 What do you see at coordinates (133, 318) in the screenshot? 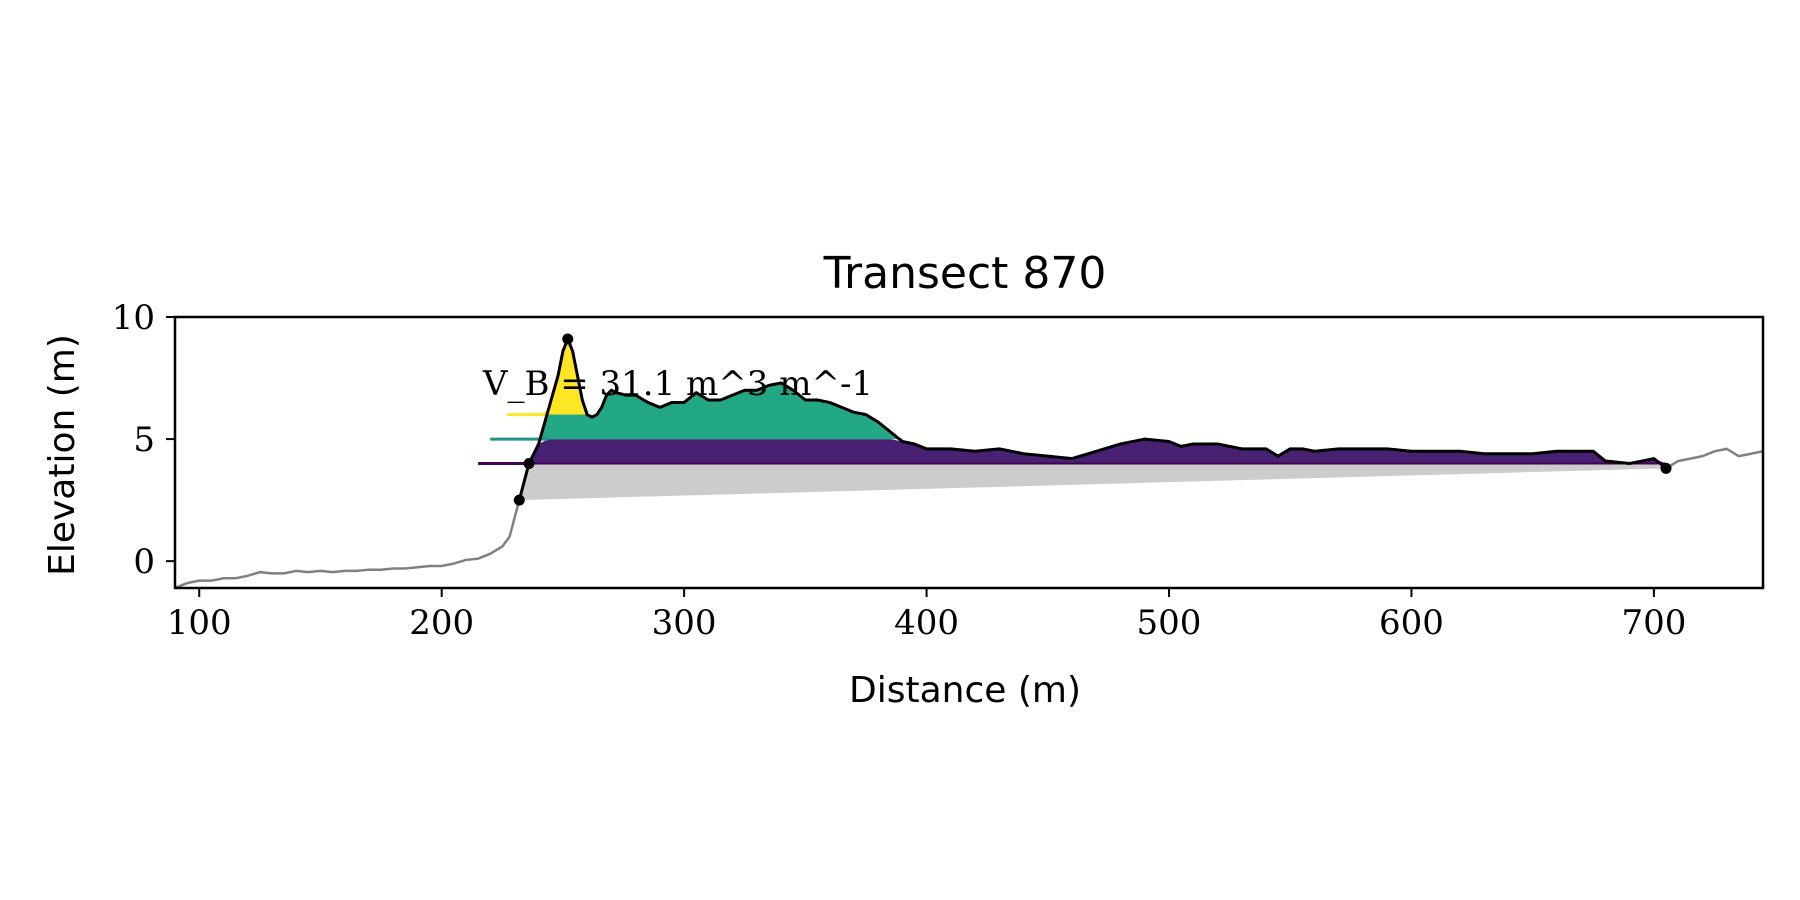
I see `y-tick-label-10: 10` at bounding box center [133, 318].